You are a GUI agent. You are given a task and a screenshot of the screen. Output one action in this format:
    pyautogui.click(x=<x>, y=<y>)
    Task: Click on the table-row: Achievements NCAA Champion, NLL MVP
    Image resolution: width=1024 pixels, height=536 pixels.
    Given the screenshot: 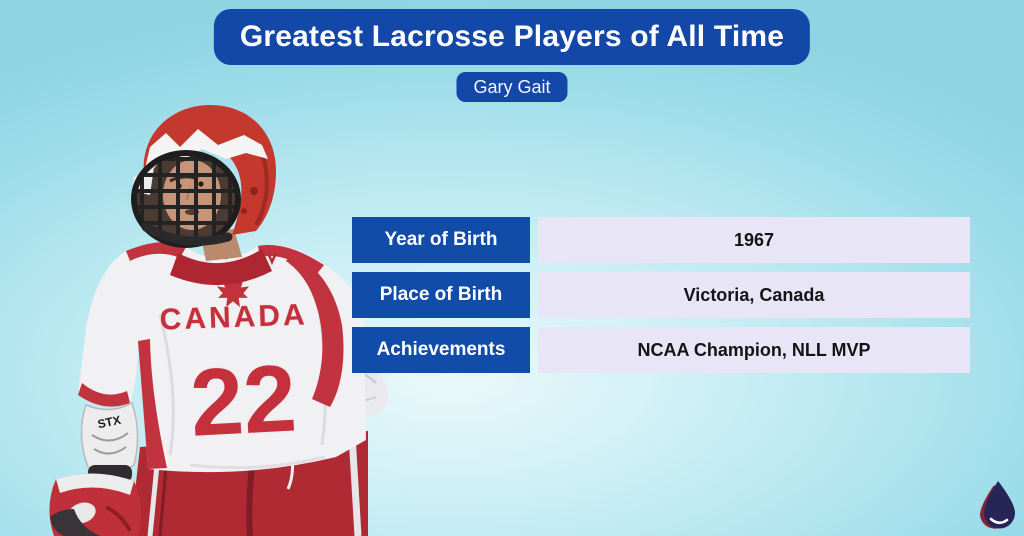 What is the action you would take?
    pyautogui.click(x=661, y=350)
    